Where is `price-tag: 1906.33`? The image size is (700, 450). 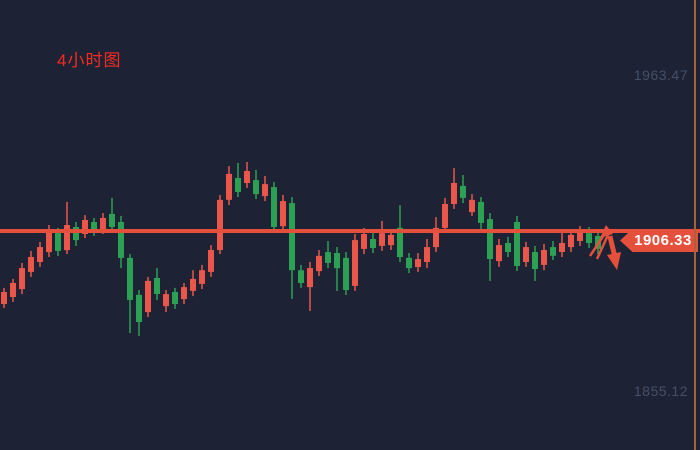 price-tag: 1906.33 is located at coordinates (659, 240).